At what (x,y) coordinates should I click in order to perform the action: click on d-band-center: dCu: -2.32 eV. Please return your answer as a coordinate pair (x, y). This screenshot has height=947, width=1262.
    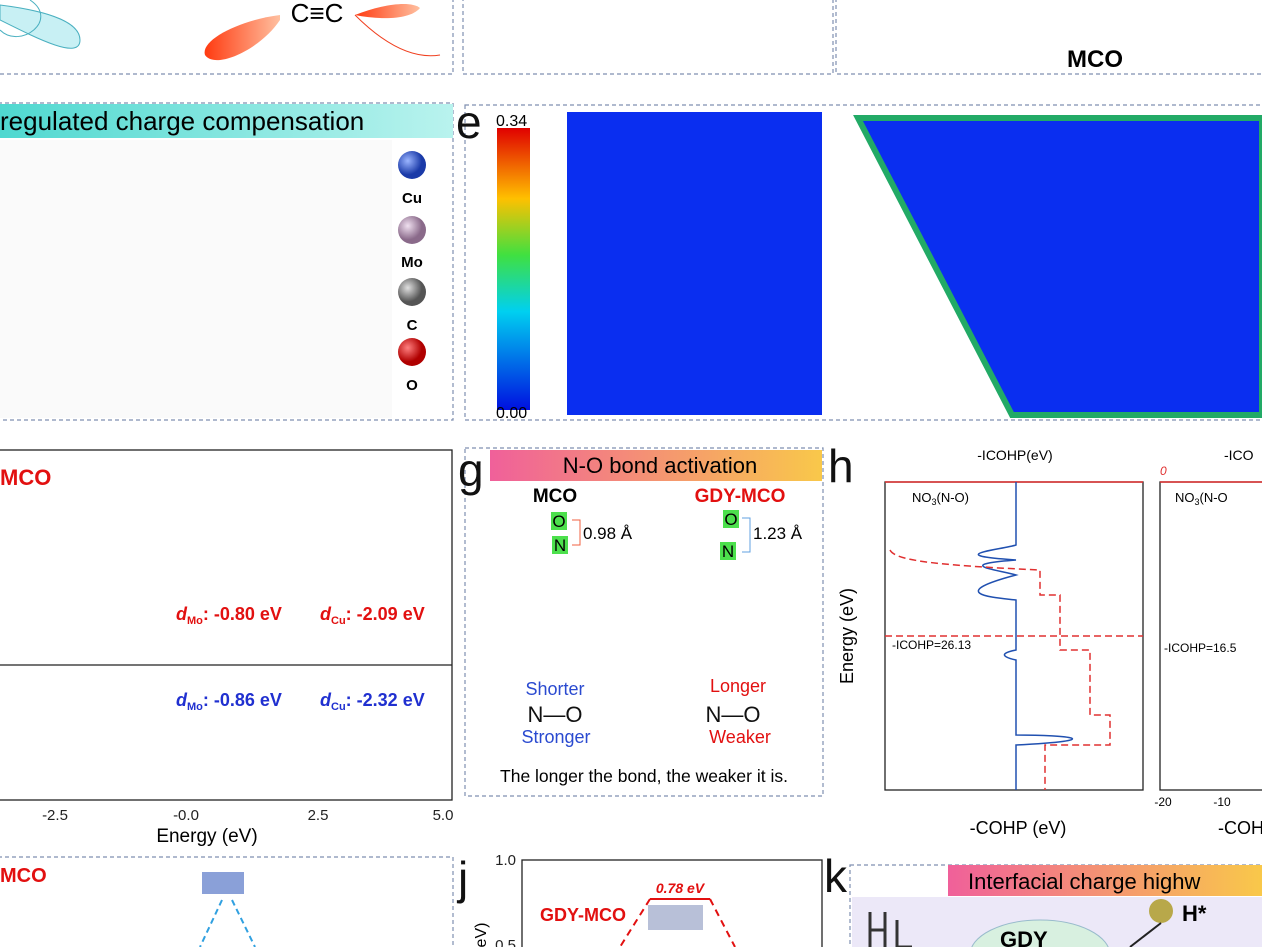
    Looking at the image, I should click on (372, 701).